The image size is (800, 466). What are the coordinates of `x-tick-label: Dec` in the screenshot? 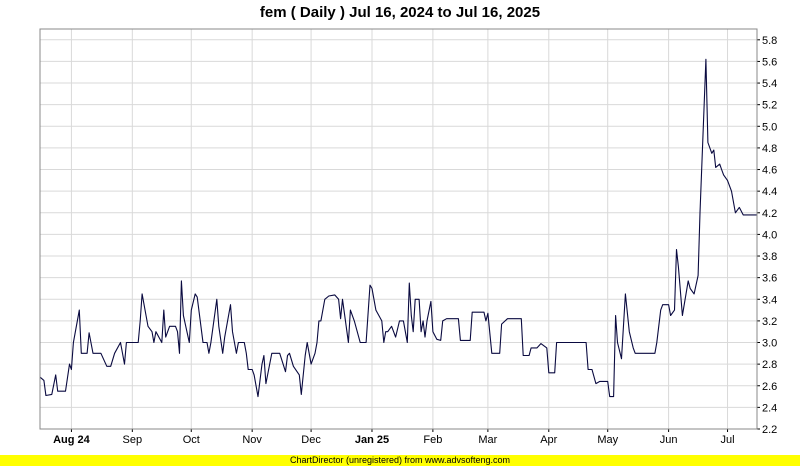 It's located at (311, 440).